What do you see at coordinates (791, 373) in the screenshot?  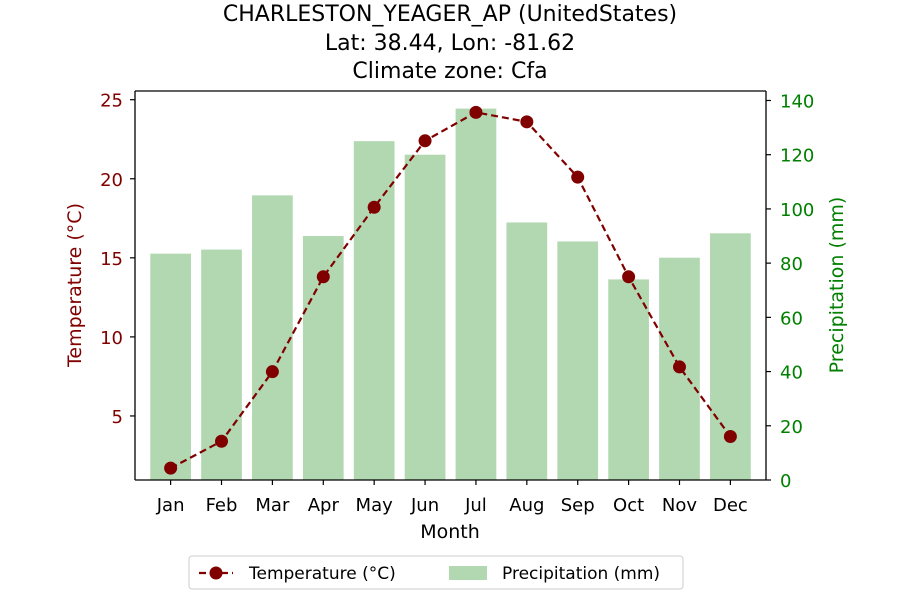 I see `right-tick-label-40: 40` at bounding box center [791, 373].